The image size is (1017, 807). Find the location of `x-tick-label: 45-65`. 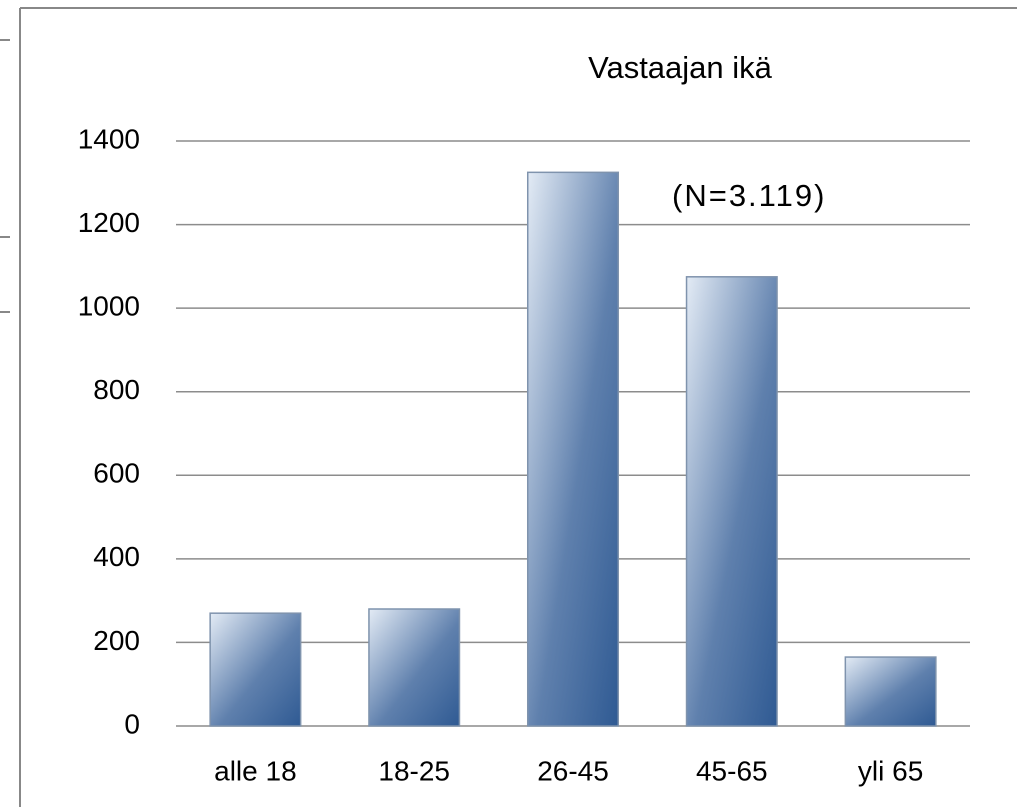

x-tick-label: 45-65 is located at coordinates (732, 770).